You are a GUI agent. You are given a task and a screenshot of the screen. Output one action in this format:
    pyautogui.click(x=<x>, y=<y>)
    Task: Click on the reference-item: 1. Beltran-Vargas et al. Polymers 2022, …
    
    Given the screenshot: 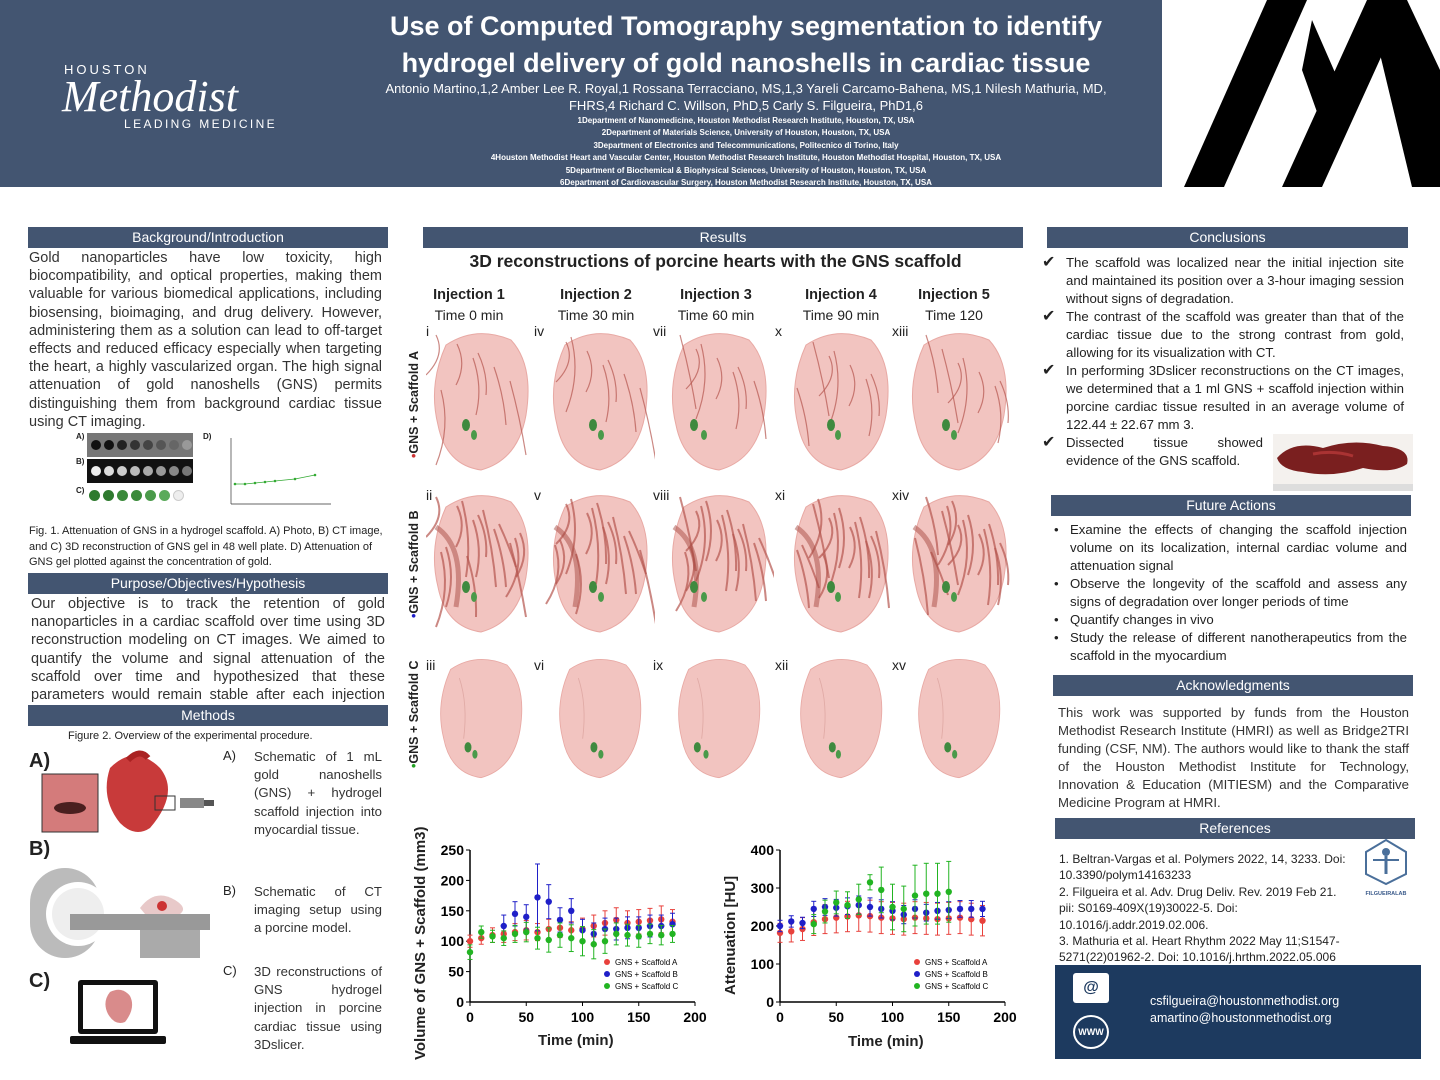 What is the action you would take?
    pyautogui.click(x=1202, y=867)
    